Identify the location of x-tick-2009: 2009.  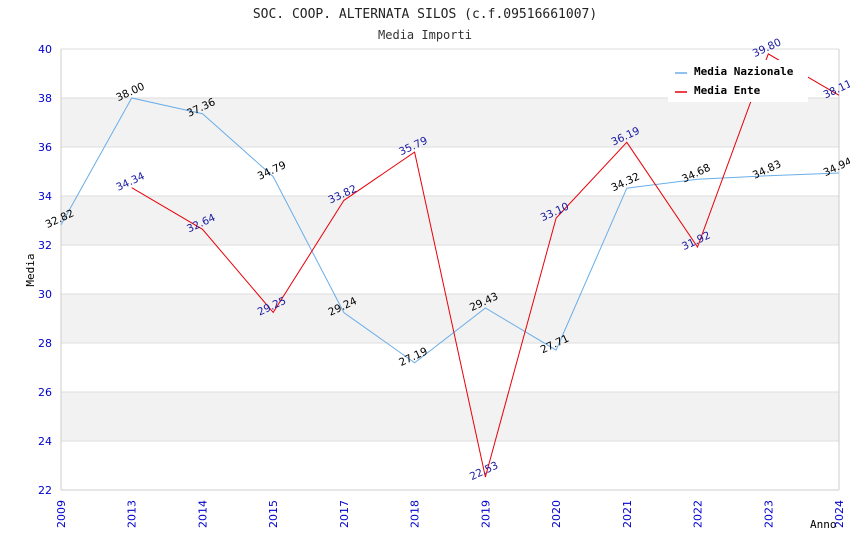
(61, 514).